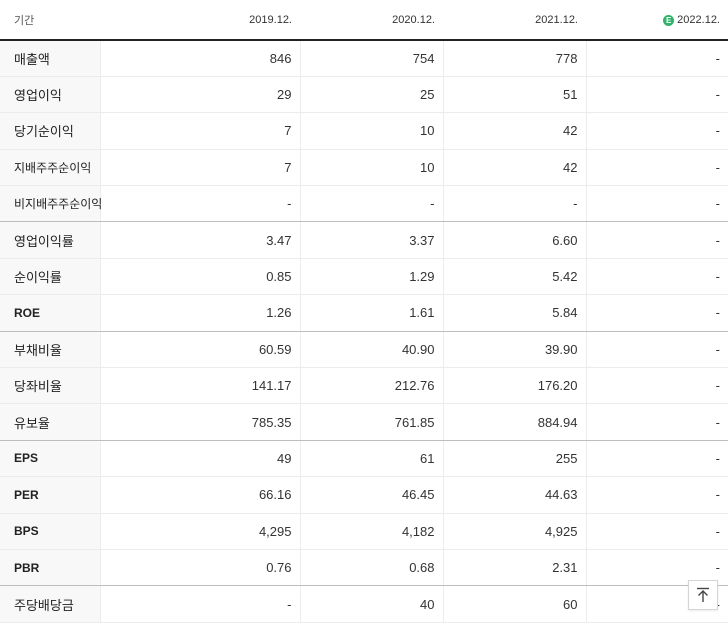  Describe the element at coordinates (371, 604) in the screenshot. I see `table-cell: 40` at that location.